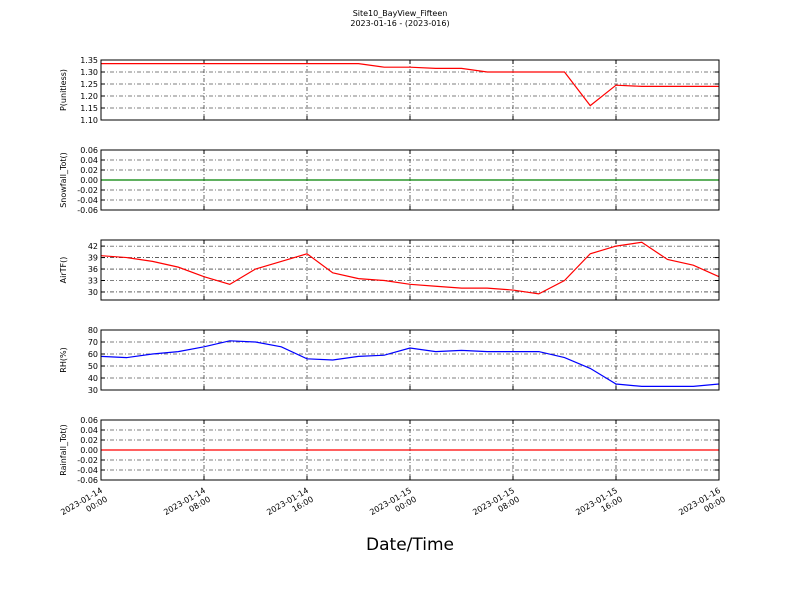 This screenshot has width=800, height=600. I want to click on y-tick-label: 80, so click(93, 330).